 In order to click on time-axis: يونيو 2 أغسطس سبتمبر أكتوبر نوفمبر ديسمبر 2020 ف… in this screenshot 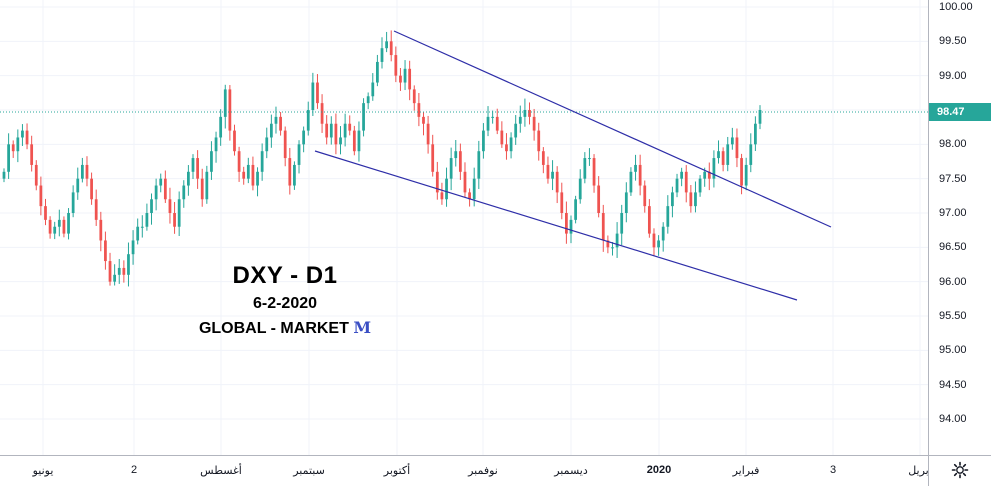, I will do `click(466, 470)`.